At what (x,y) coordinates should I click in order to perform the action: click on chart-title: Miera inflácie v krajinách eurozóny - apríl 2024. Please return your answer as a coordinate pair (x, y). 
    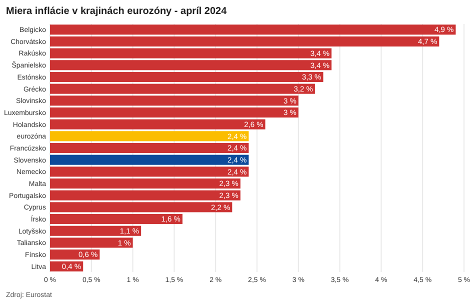
    Looking at the image, I should click on (117, 11).